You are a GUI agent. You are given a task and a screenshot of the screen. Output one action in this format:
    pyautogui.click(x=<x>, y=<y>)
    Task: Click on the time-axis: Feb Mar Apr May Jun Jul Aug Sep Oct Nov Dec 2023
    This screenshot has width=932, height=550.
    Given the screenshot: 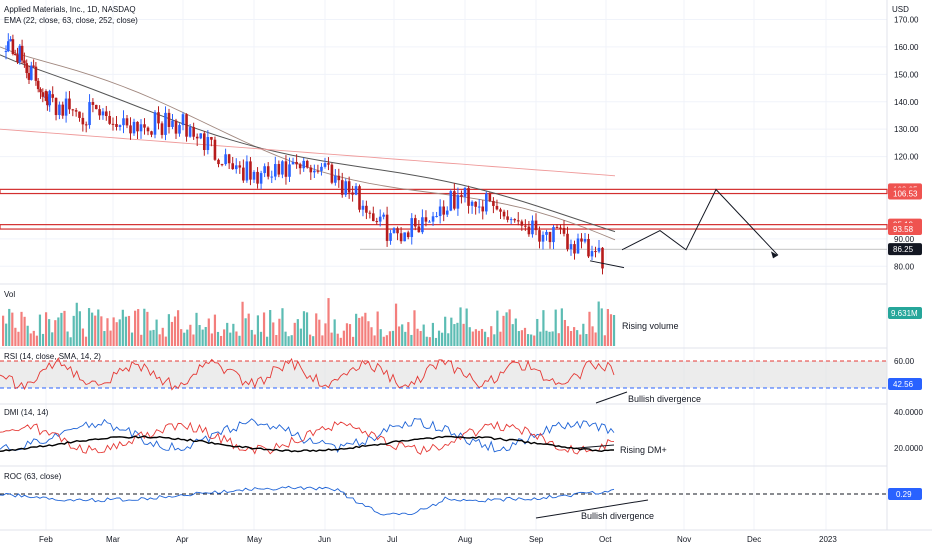 What is the action you would take?
    pyautogui.click(x=438, y=539)
    